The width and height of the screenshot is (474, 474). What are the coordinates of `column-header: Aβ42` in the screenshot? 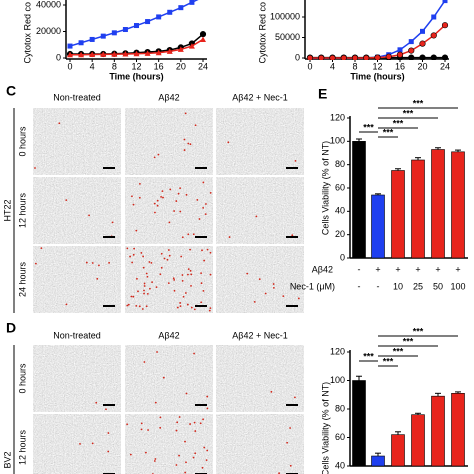 It's located at (168, 97).